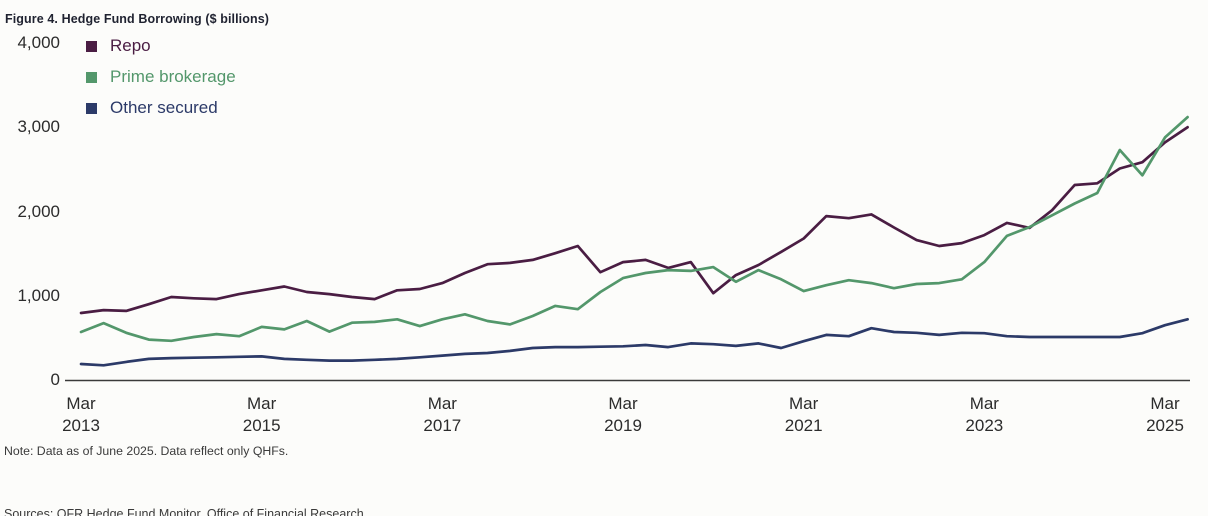 This screenshot has height=516, width=1208. Describe the element at coordinates (442, 415) in the screenshot. I see `x-tick-label: Mar 2017` at that location.